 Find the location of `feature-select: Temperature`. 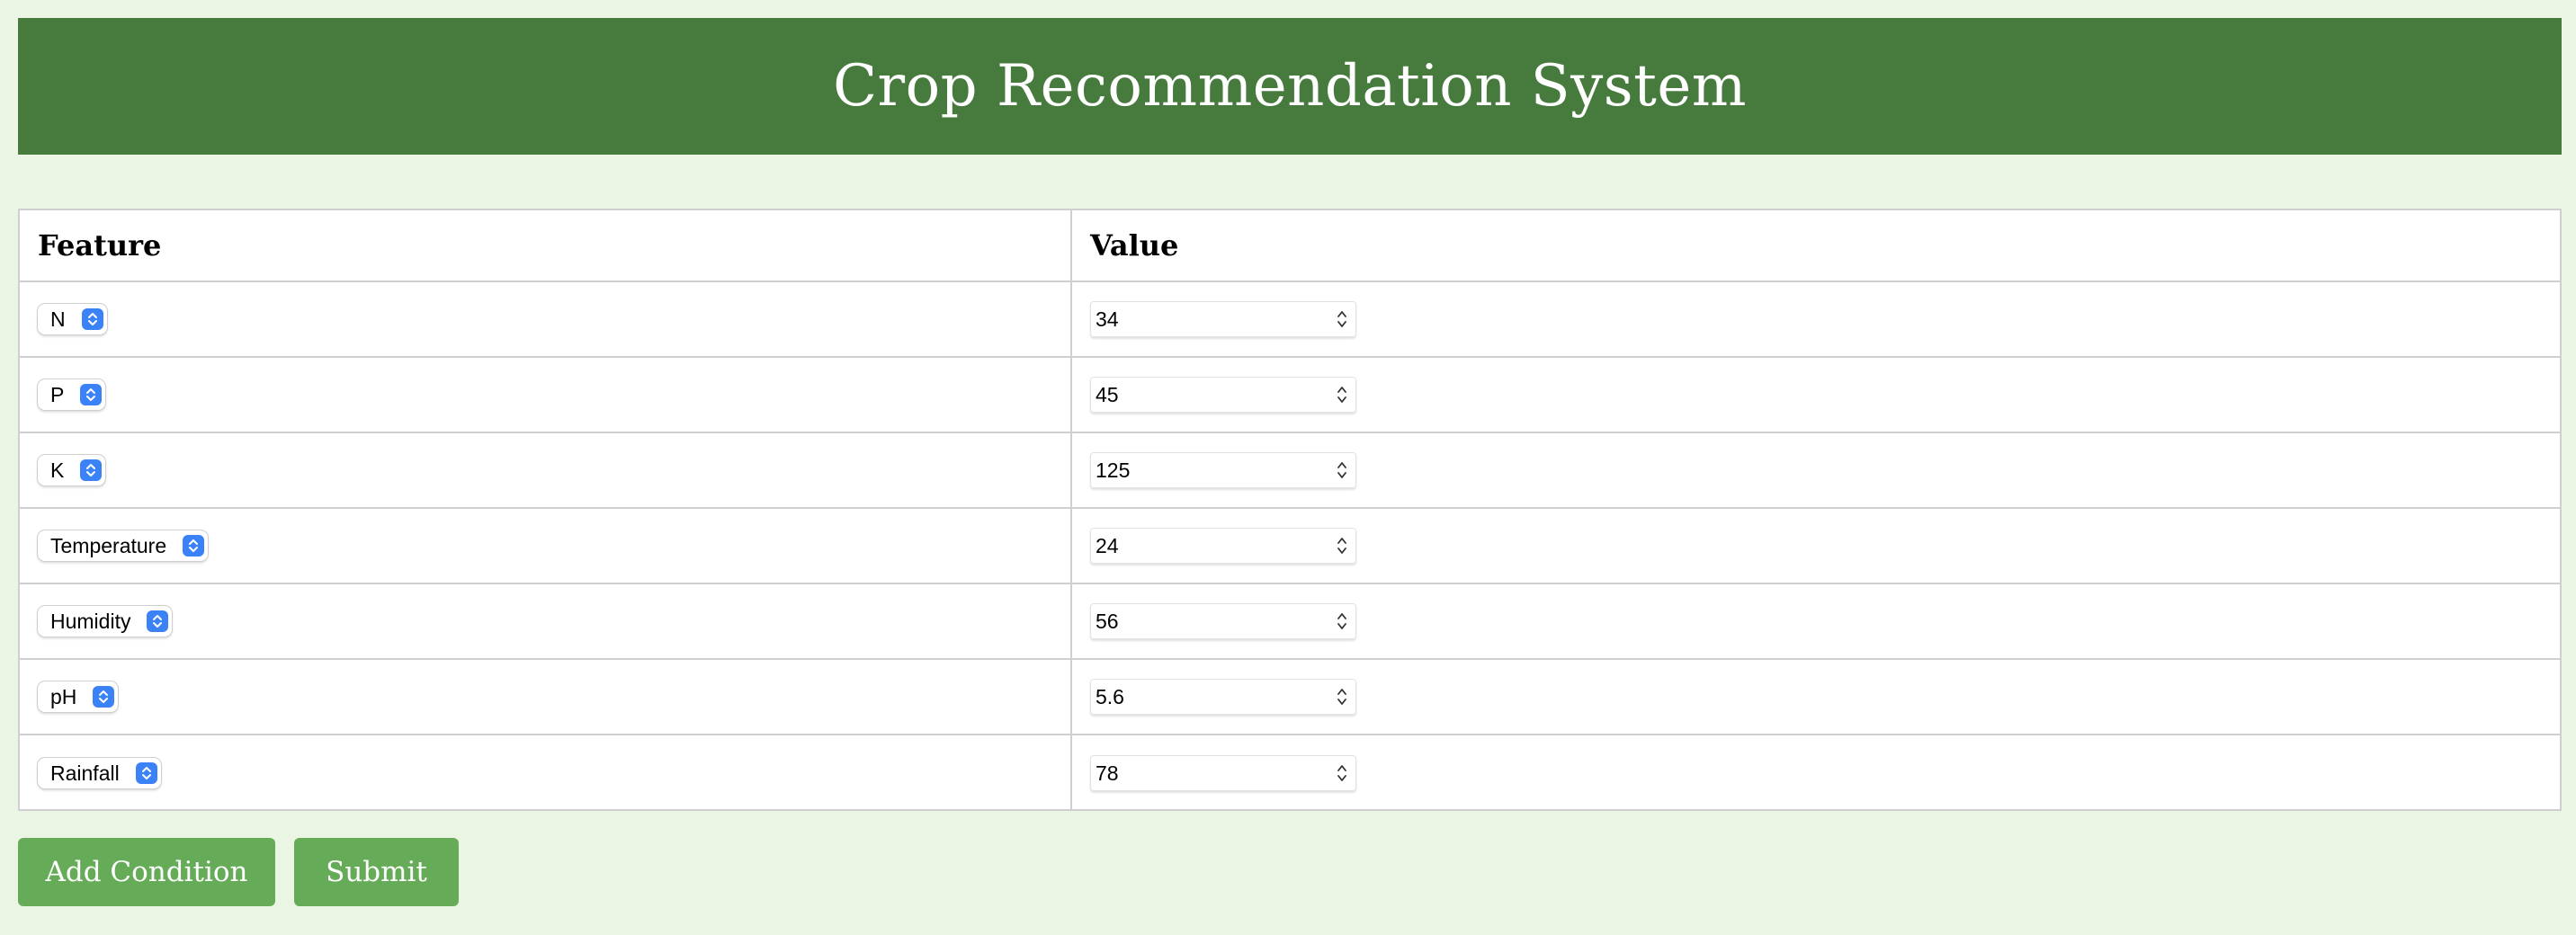

feature-select: Temperature is located at coordinates (123, 545).